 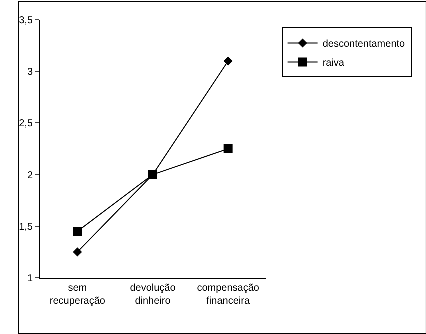 What do you see at coordinates (333, 64) in the screenshot?
I see `legend-label: raiva` at bounding box center [333, 64].